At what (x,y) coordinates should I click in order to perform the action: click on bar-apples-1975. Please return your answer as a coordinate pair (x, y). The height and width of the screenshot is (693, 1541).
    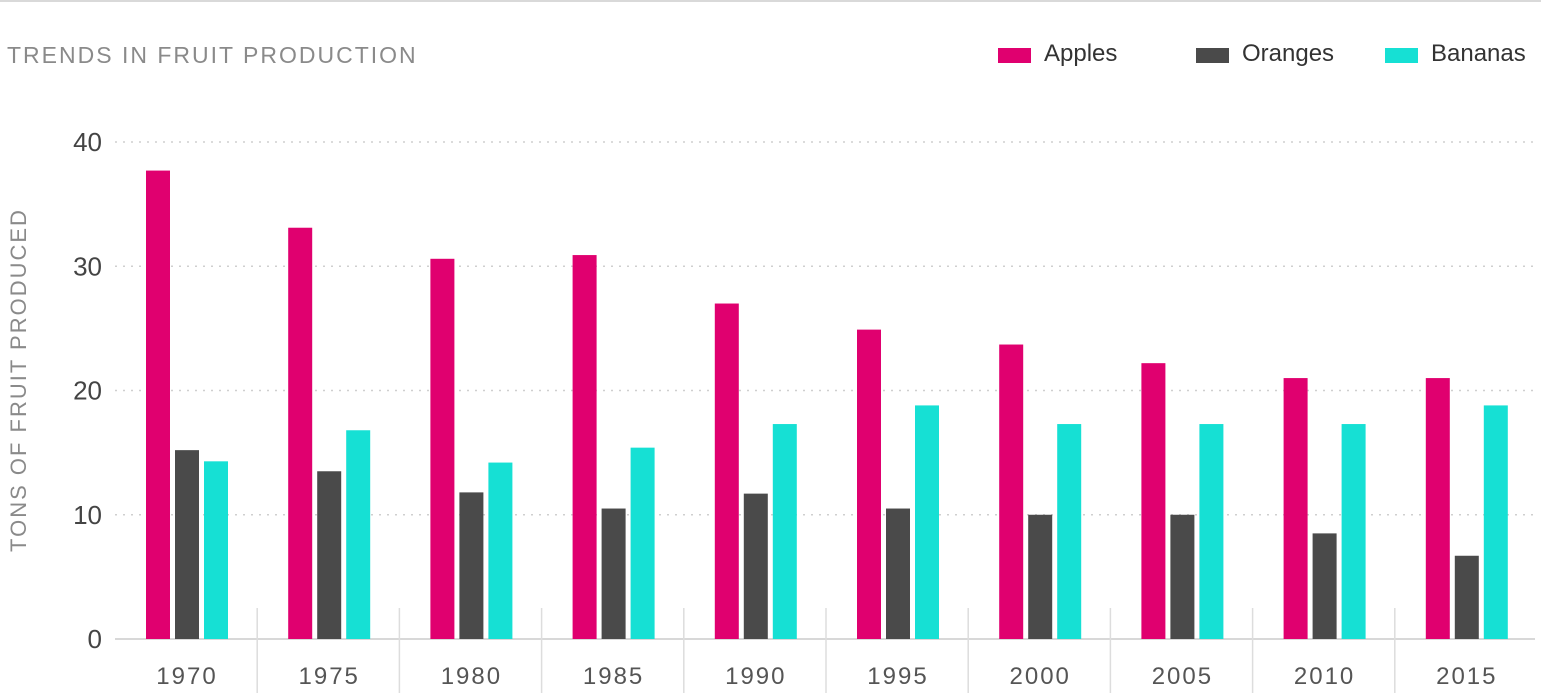
    Looking at the image, I should click on (300, 433).